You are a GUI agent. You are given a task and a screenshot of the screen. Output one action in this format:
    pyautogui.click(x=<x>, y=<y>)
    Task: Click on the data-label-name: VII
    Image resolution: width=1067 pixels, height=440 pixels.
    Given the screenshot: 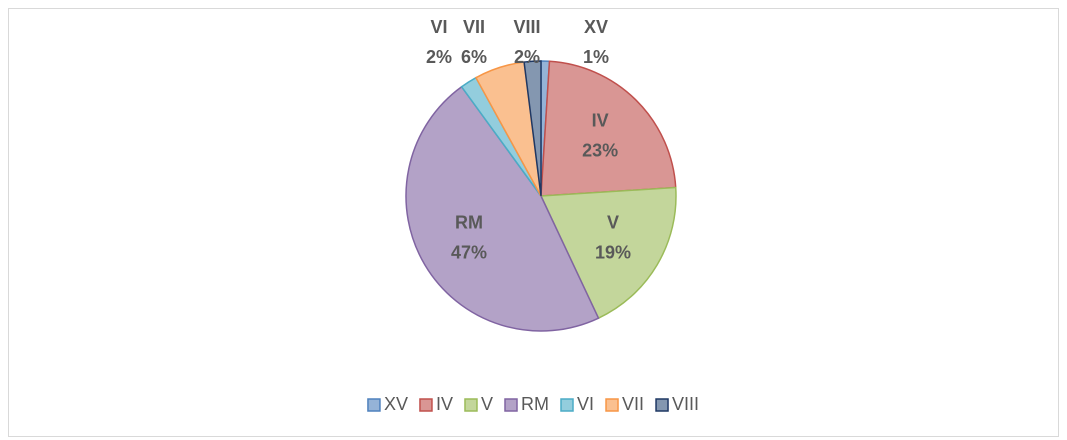 What is the action you would take?
    pyautogui.click(x=474, y=27)
    